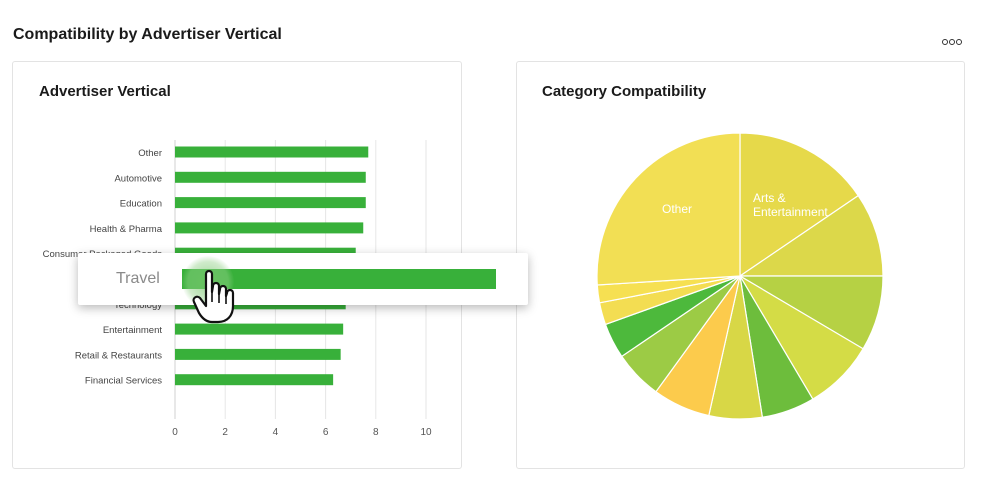 This screenshot has width=981, height=501. Describe the element at coordinates (376, 432) in the screenshot. I see `x-tick-label: 8` at that location.